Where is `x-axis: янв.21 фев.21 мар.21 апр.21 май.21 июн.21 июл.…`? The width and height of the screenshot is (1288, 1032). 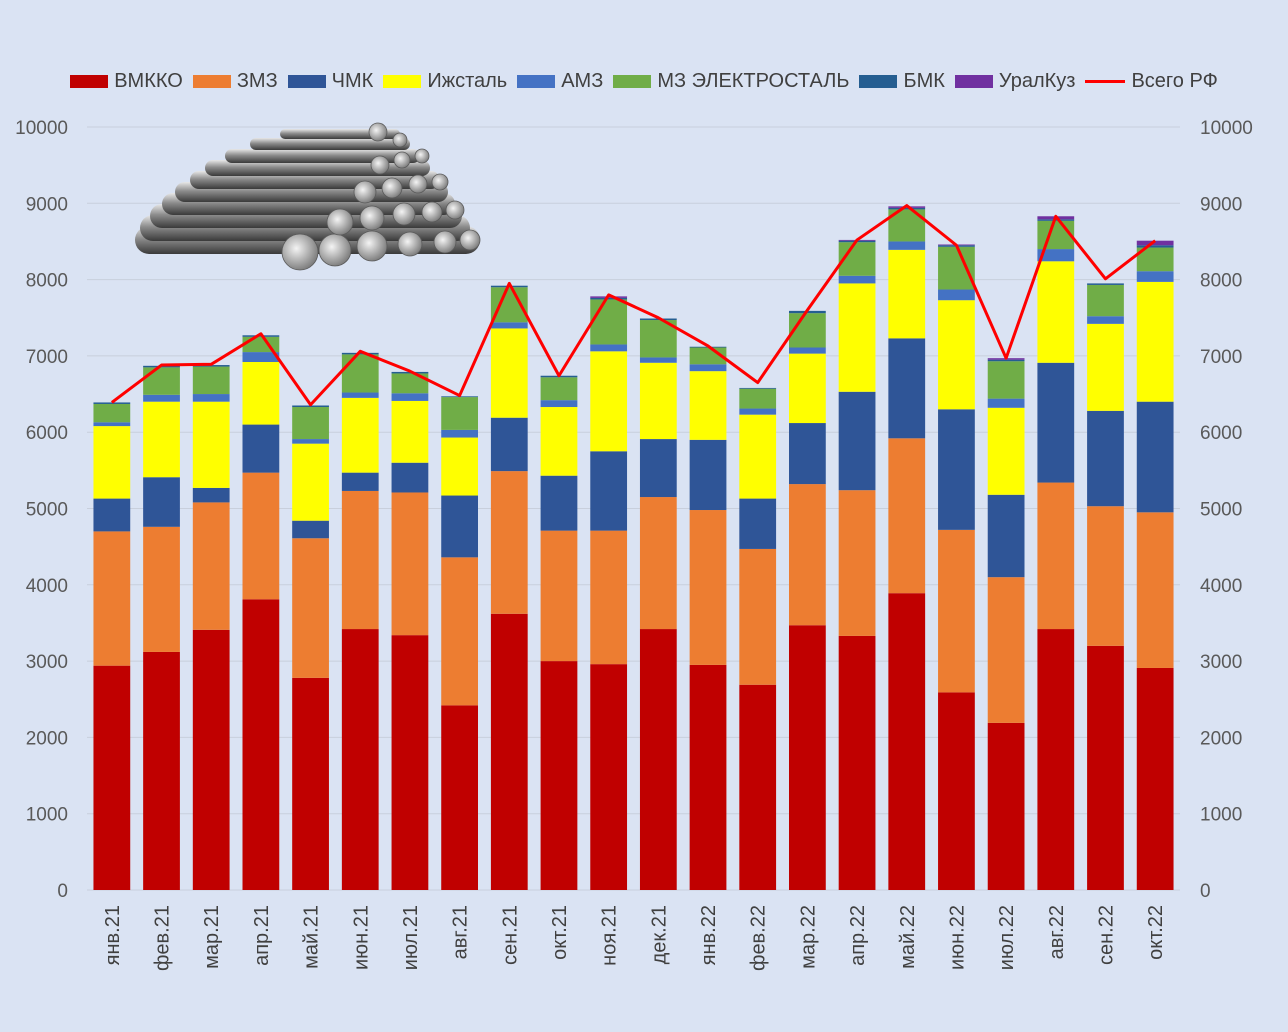
x-axis: янв.21 фев.21 мар.21 апр.21 май.21 июн.21 июл.… is located at coordinates (634, 938).